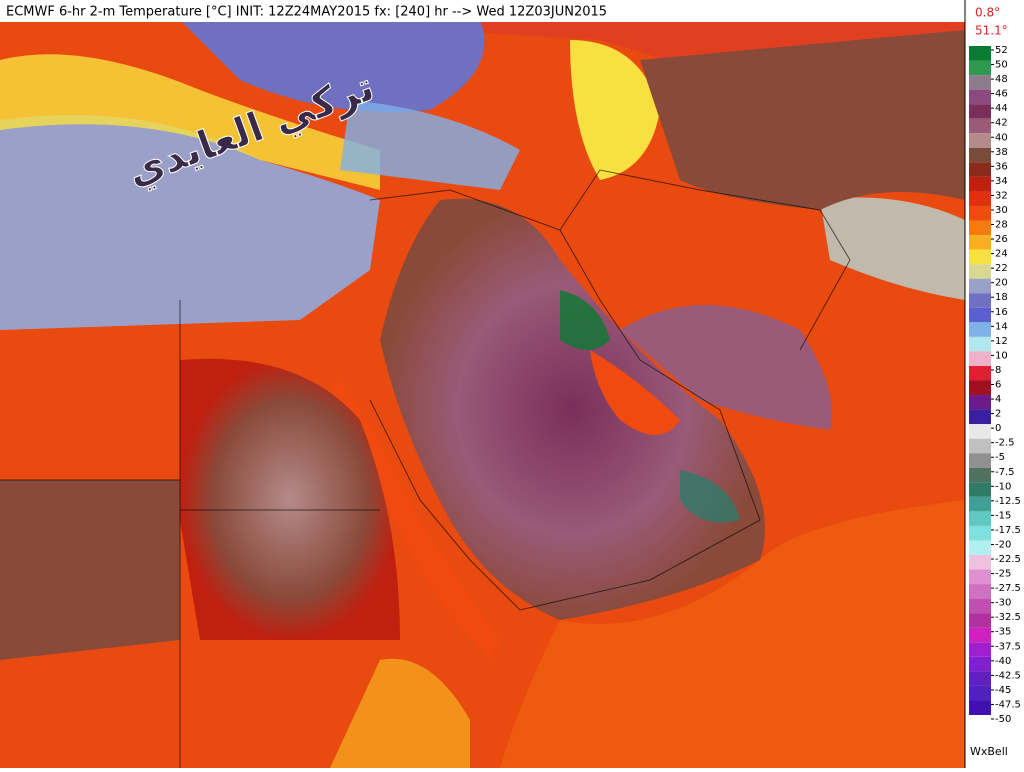 The image size is (1024, 772). What do you see at coordinates (1008, 501) in the screenshot?
I see `colorbar-label: -12.5` at bounding box center [1008, 501].